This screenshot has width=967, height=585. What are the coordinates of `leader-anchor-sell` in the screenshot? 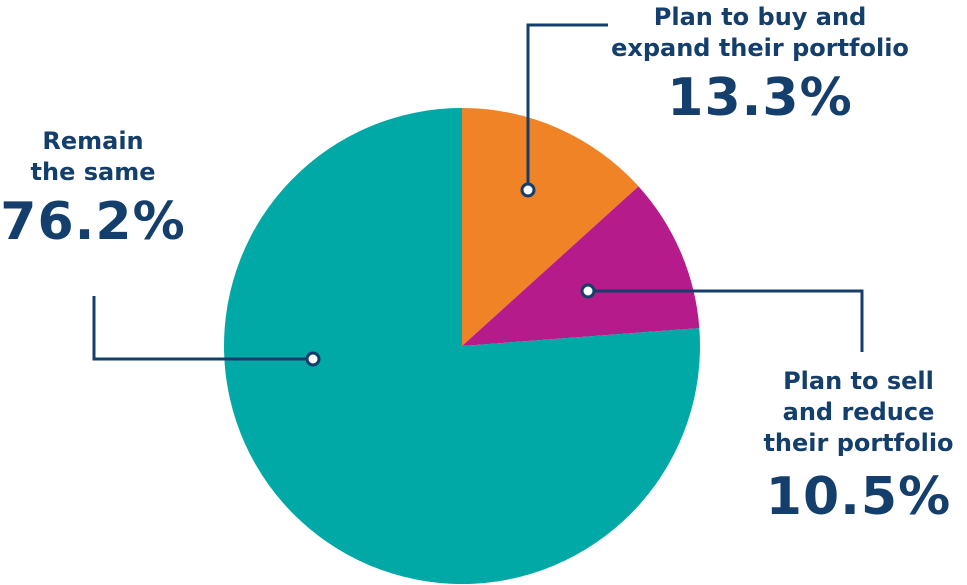 It's located at (588, 291).